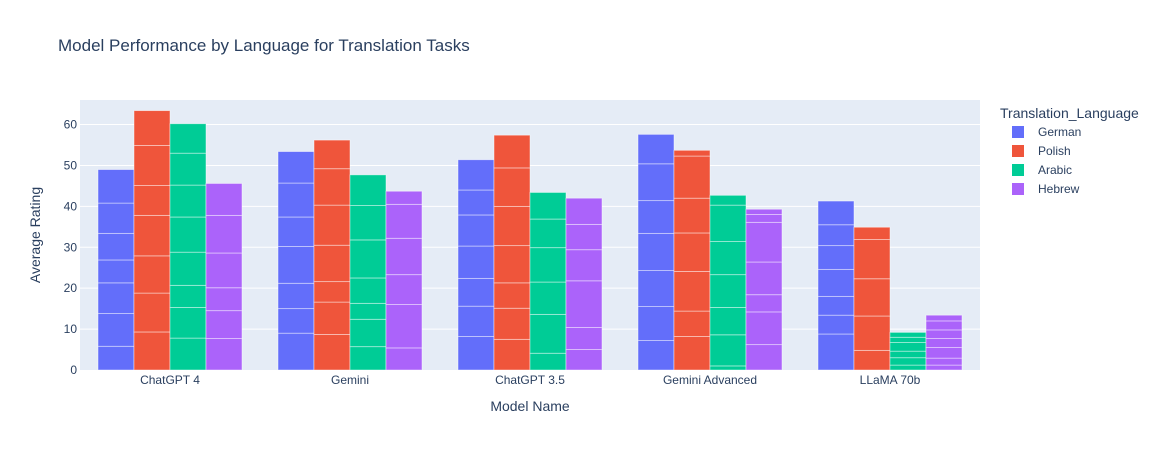 Image resolution: width=1168 pixels, height=450 pixels. What do you see at coordinates (1018, 170) in the screenshot?
I see `legend-swatch-arabic` at bounding box center [1018, 170].